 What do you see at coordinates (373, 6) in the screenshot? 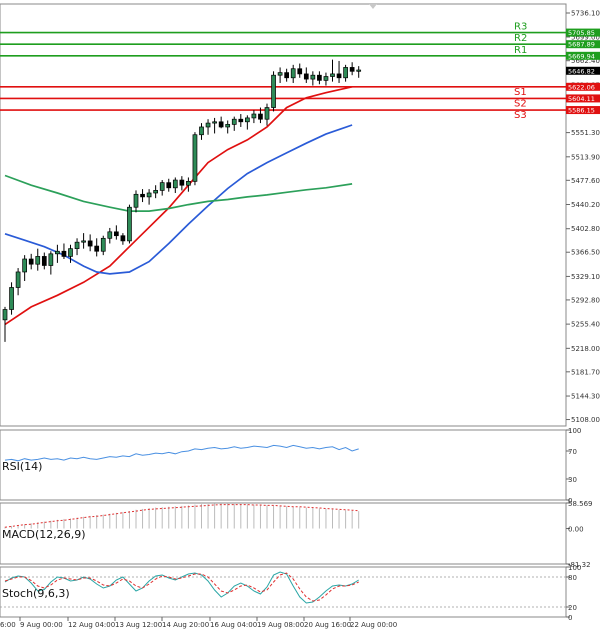
I see `scroll-marker-icon` at bounding box center [373, 6].